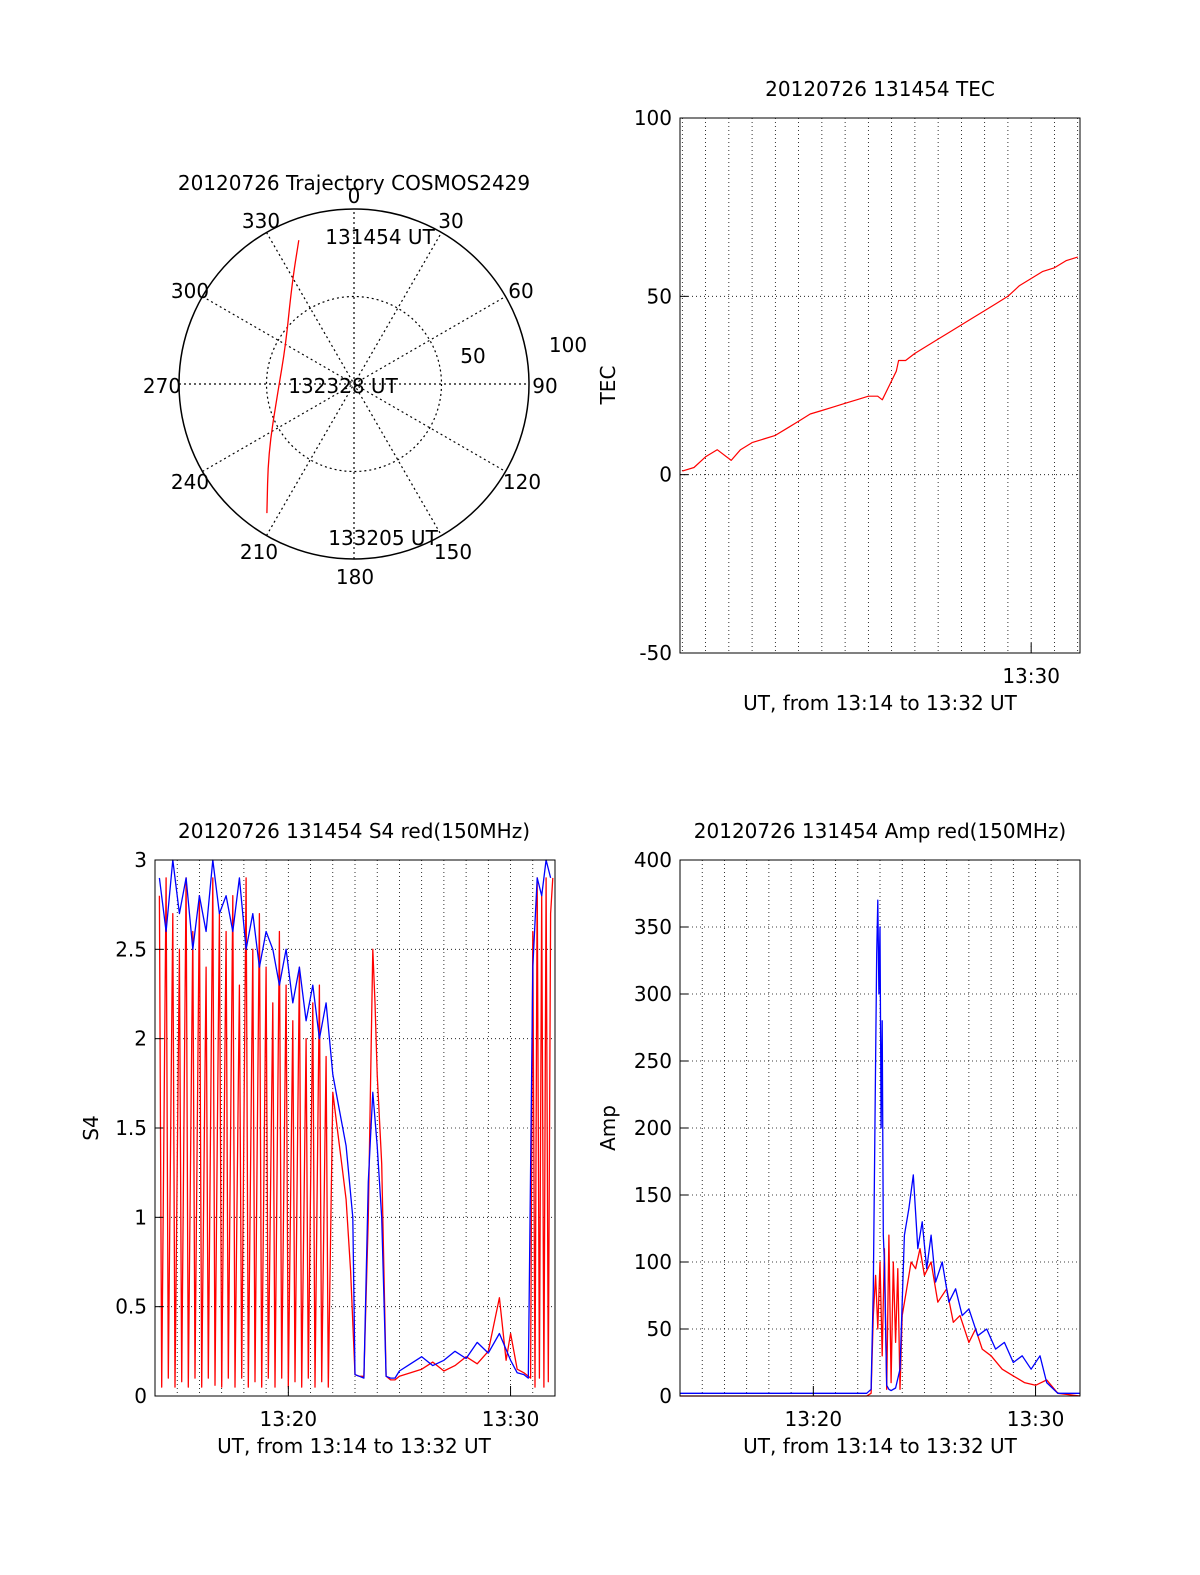 The image size is (1200, 1575). Describe the element at coordinates (380, 237) in the screenshot. I see `time-label-start: 131454 UT` at that location.